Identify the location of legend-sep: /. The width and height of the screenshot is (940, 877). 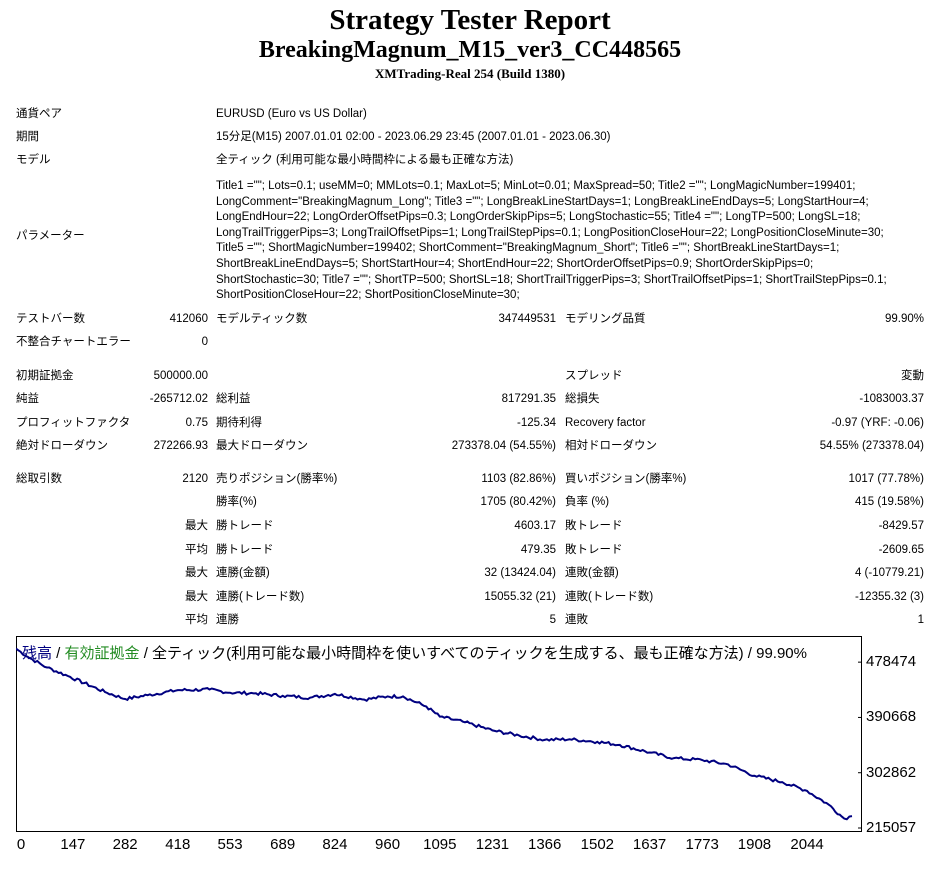
(58, 653).